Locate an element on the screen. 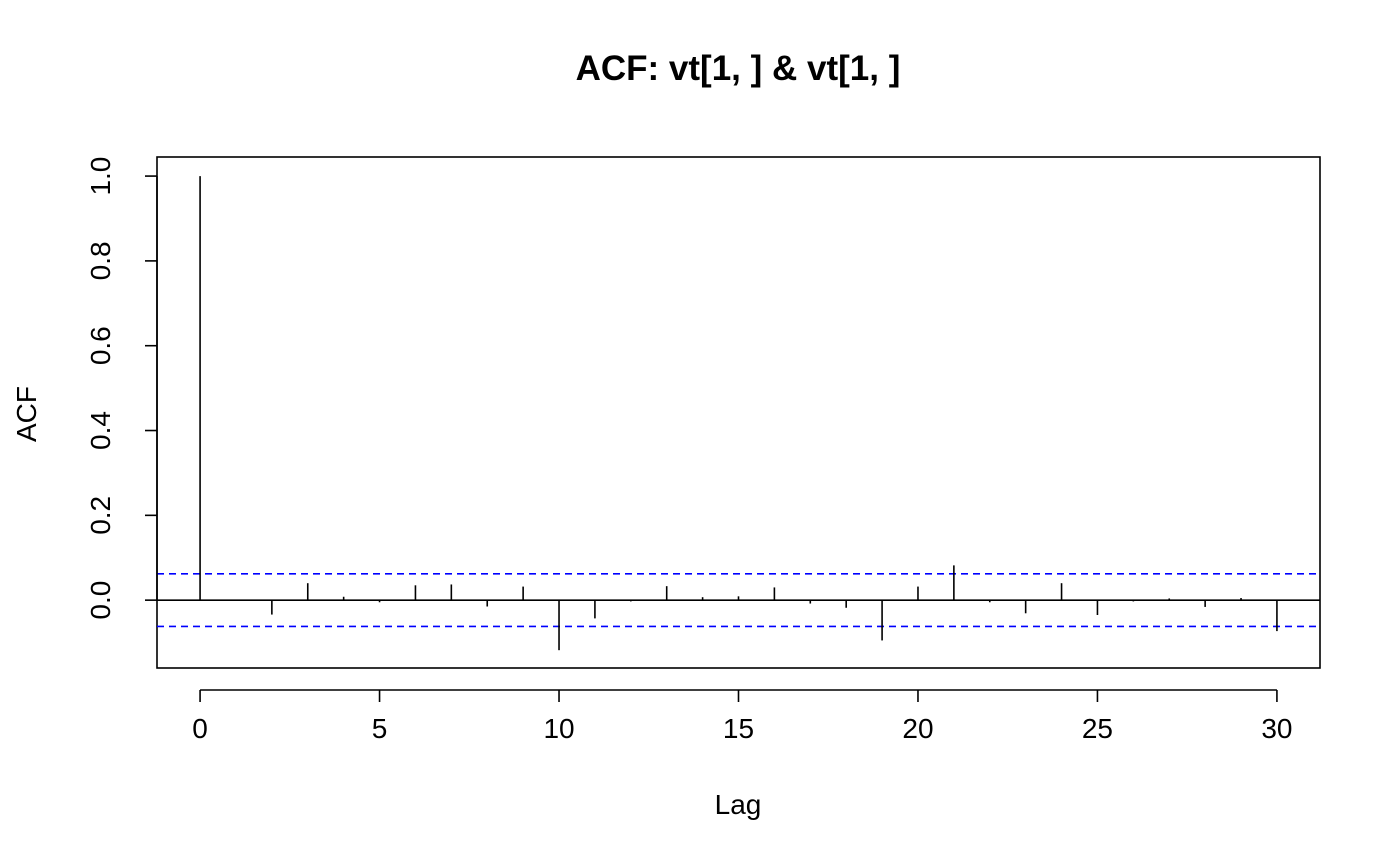 The image size is (1400, 865). x-tick-label-2: 10 is located at coordinates (558, 728).